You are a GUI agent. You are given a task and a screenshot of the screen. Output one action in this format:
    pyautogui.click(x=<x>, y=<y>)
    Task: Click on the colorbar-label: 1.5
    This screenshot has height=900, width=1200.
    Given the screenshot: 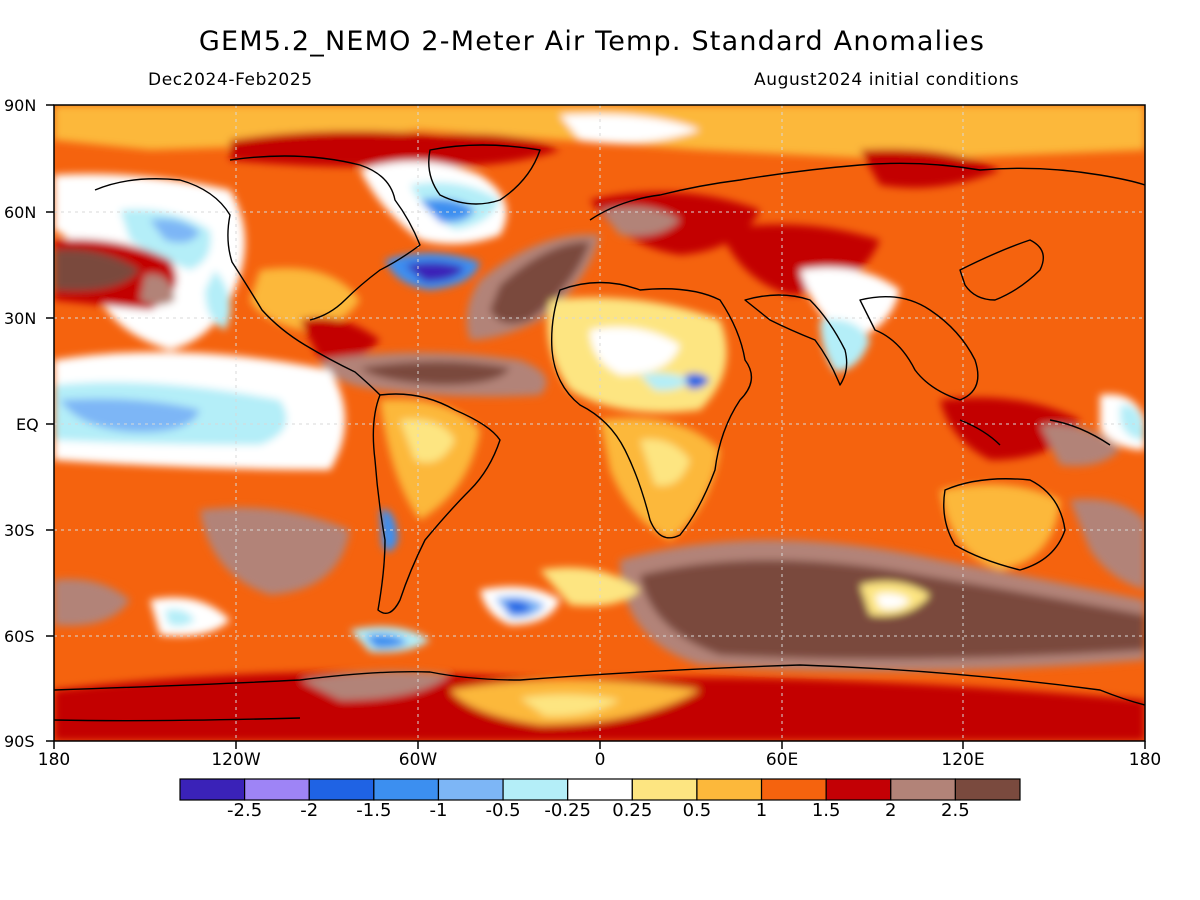 What is the action you would take?
    pyautogui.click(x=826, y=810)
    